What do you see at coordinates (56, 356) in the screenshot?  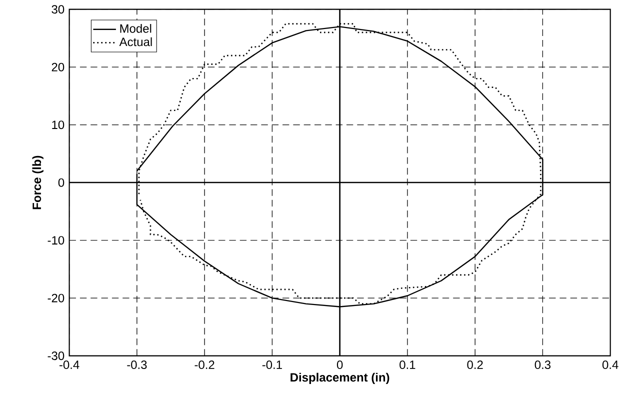 I see `y-tick-label: -30` at bounding box center [56, 356].